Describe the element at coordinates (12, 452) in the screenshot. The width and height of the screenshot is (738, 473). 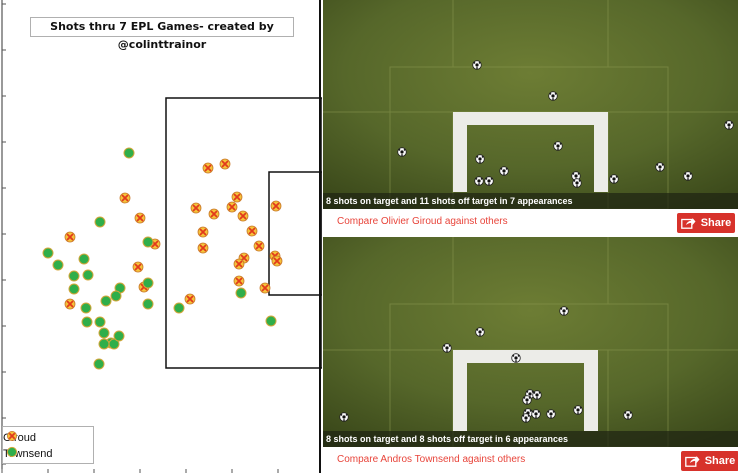
I see `townsend-marker-icon` at that location.